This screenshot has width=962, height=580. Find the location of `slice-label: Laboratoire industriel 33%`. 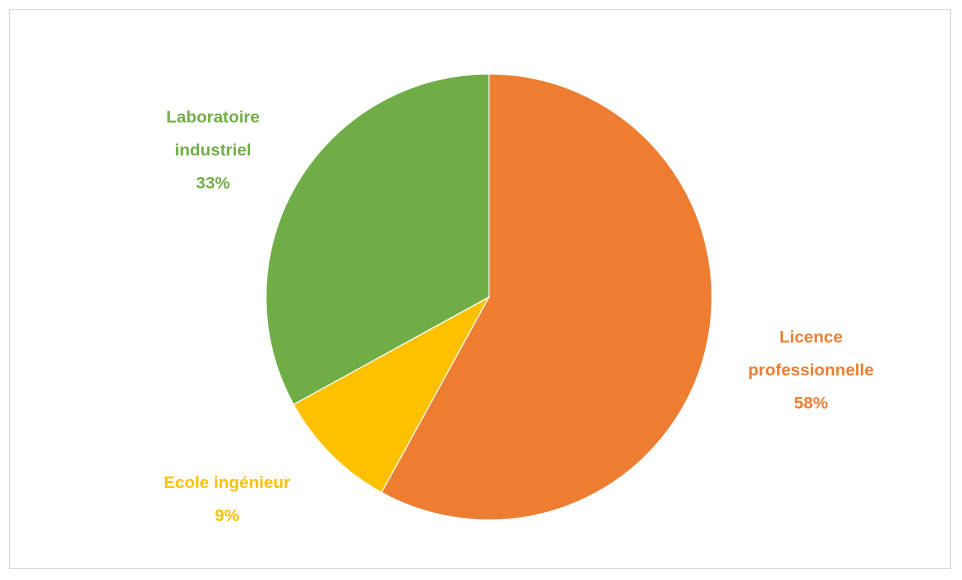

slice-label: Laboratoire industriel 33% is located at coordinates (213, 150).